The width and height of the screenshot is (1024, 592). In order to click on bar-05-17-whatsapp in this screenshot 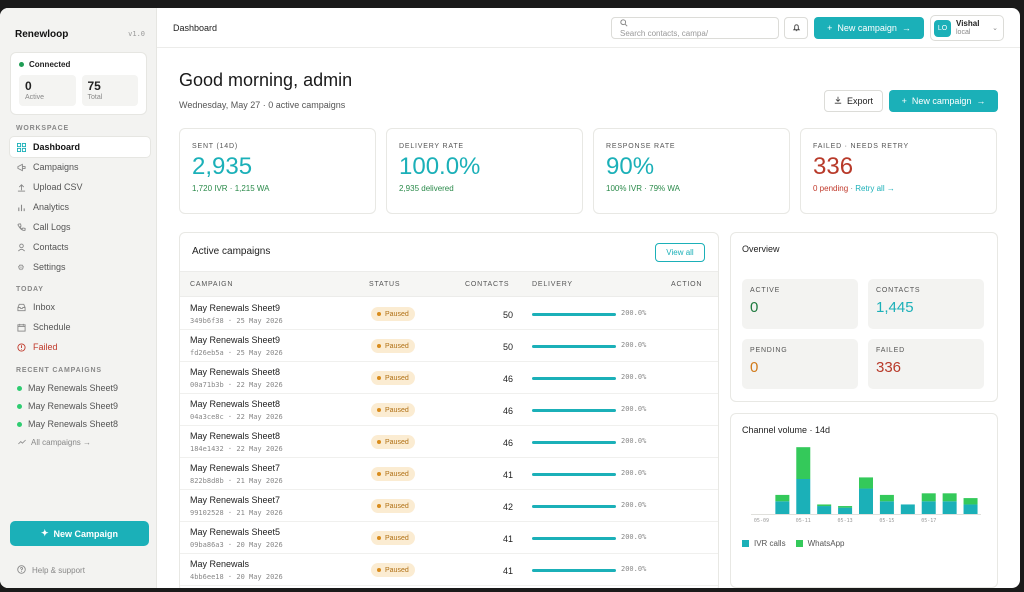, I will do `click(928, 497)`.